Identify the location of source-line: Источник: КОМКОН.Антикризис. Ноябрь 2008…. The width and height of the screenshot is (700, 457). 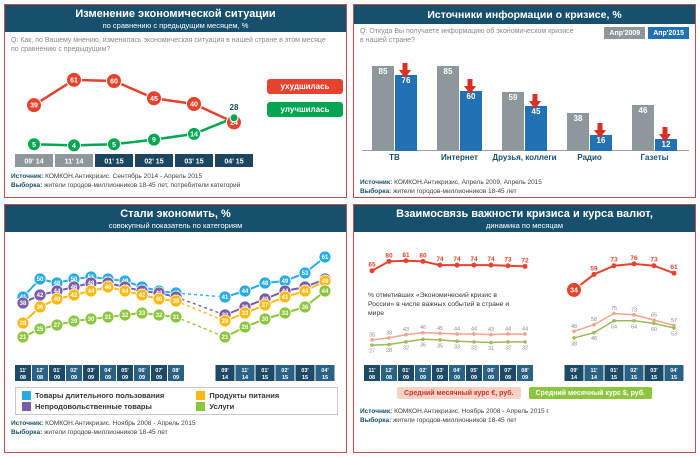
(103, 423).